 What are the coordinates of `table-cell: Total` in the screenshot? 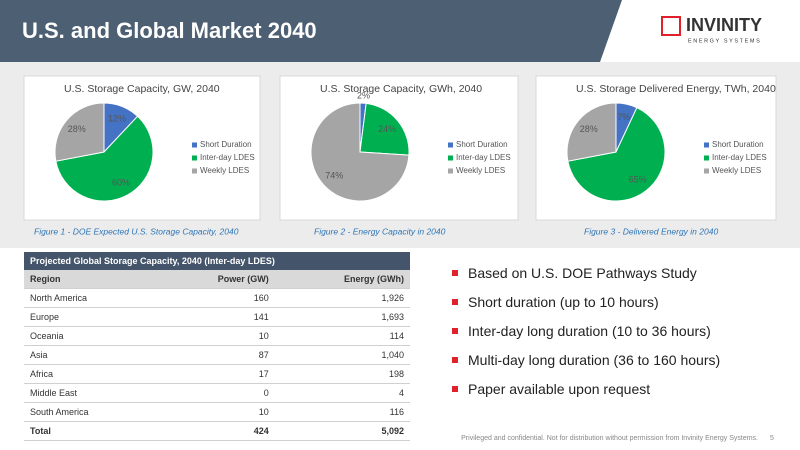 It's located at (90, 431).